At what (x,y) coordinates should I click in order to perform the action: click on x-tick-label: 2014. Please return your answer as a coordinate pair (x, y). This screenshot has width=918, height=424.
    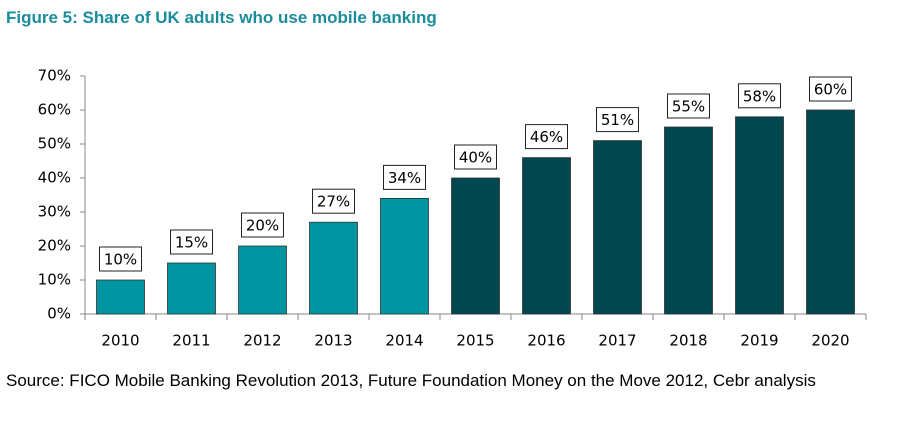
    Looking at the image, I should click on (404, 341).